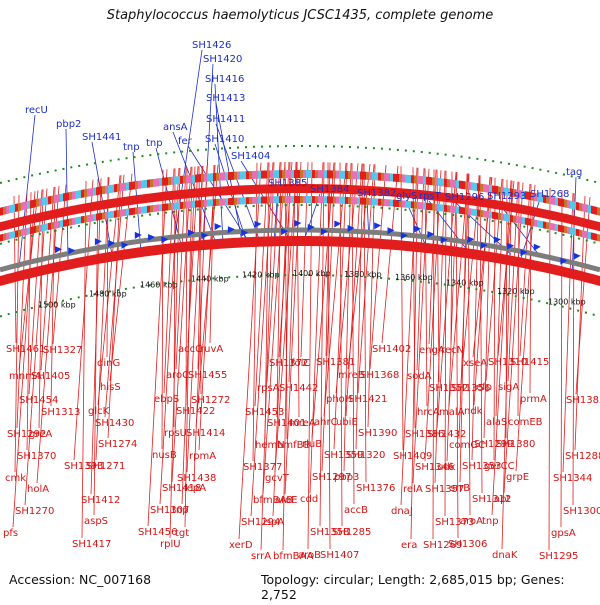 The image size is (600, 605). I want to click on feature-arrow, so click(338, 224).